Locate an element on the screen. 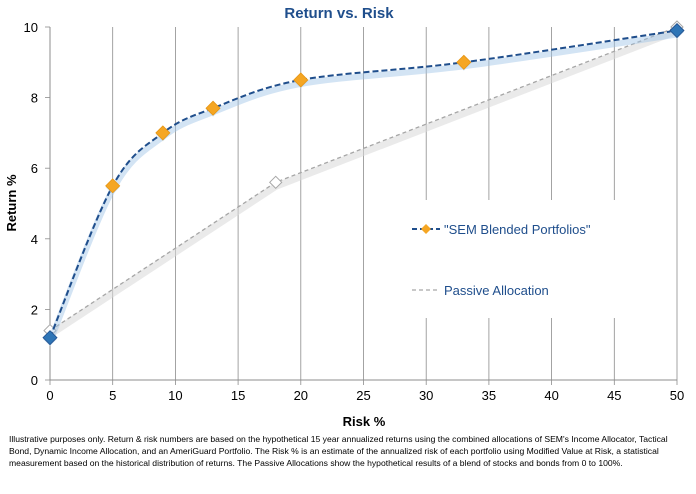 The height and width of the screenshot is (494, 696). y-tick-label: 10 is located at coordinates (31, 27).